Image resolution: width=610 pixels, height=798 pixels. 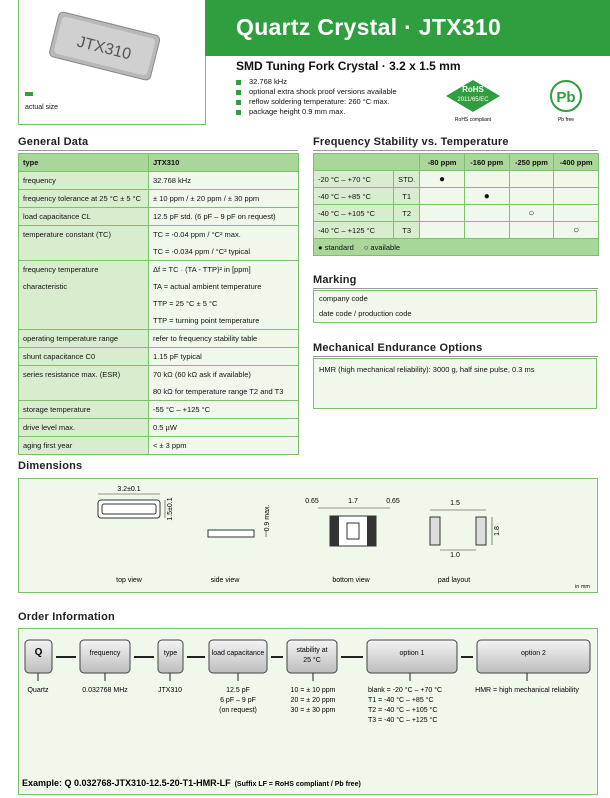 What do you see at coordinates (31, 162) in the screenshot?
I see `label-text: type` at bounding box center [31, 162].